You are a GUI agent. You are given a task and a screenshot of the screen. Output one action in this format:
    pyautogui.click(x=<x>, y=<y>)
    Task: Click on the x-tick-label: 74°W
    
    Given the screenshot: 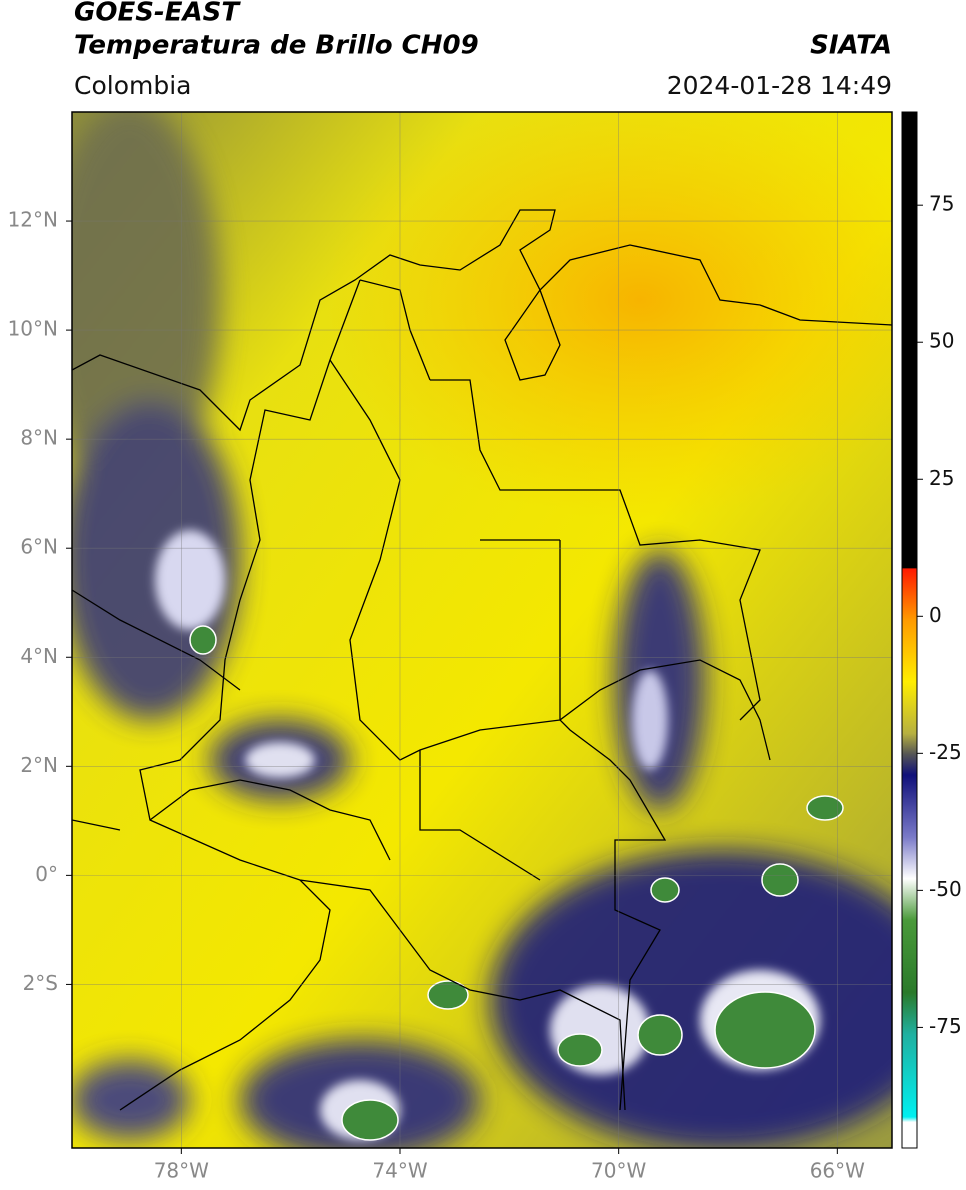 What is the action you would take?
    pyautogui.click(x=399, y=1171)
    